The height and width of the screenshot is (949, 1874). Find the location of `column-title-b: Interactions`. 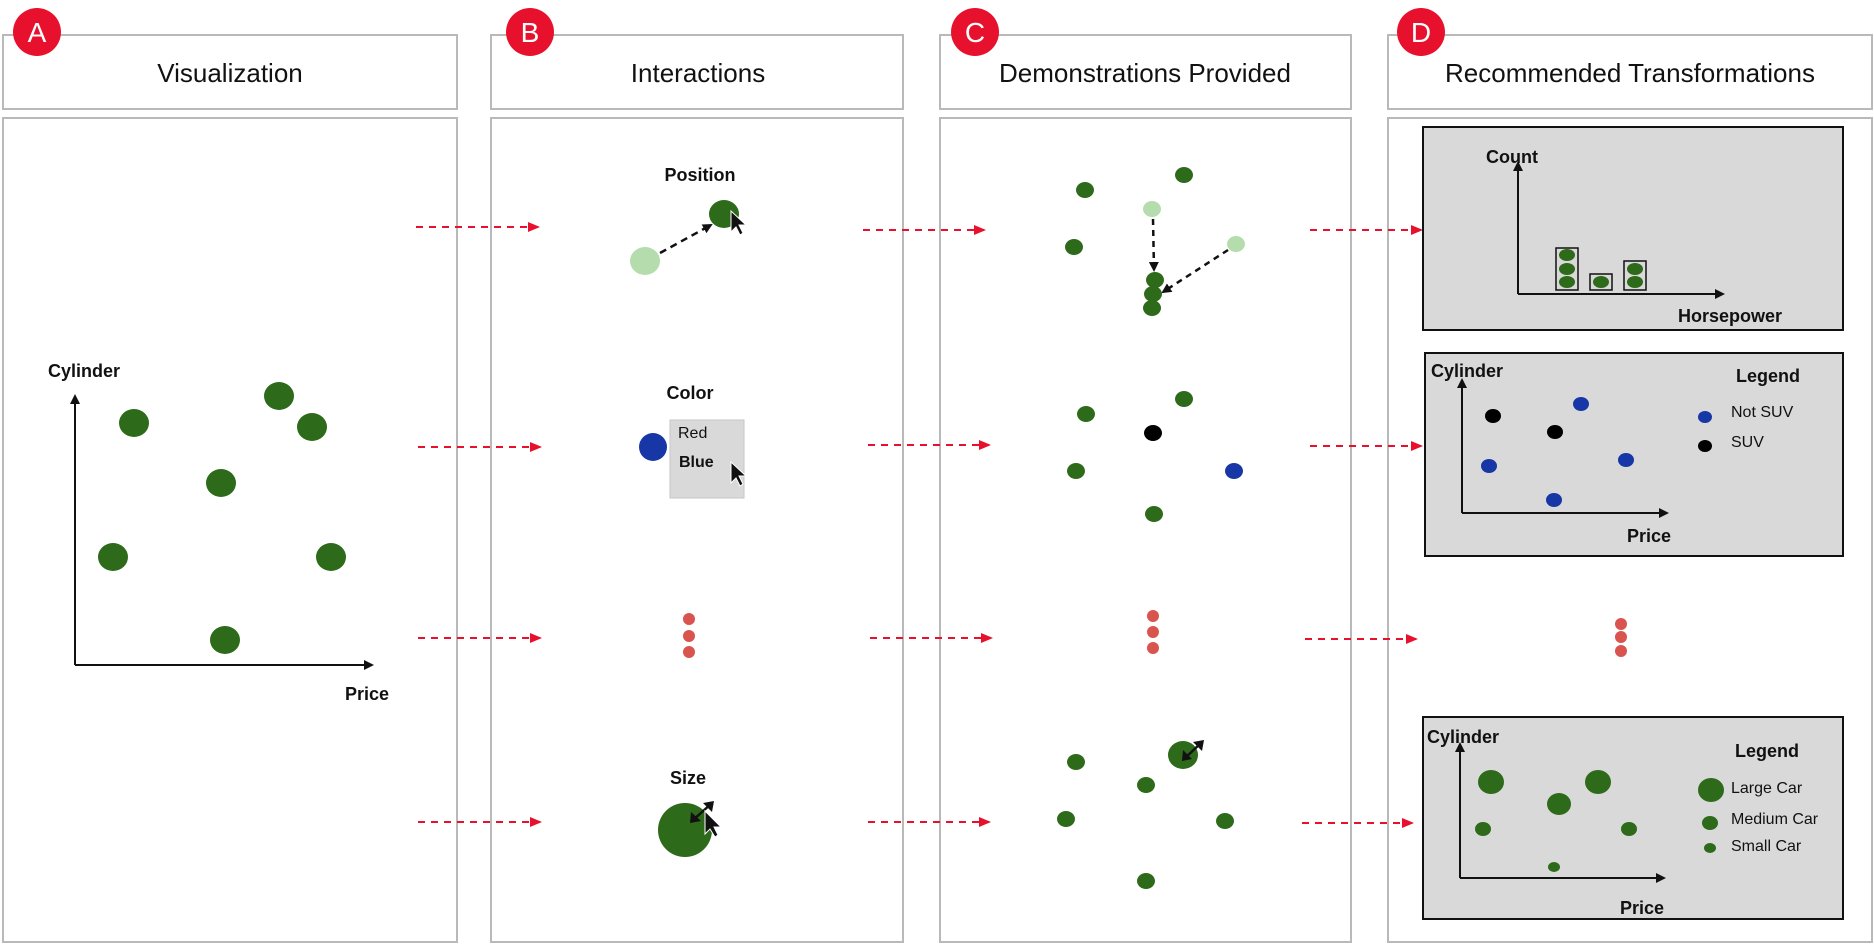

column-title-b: Interactions is located at coordinates (698, 73).